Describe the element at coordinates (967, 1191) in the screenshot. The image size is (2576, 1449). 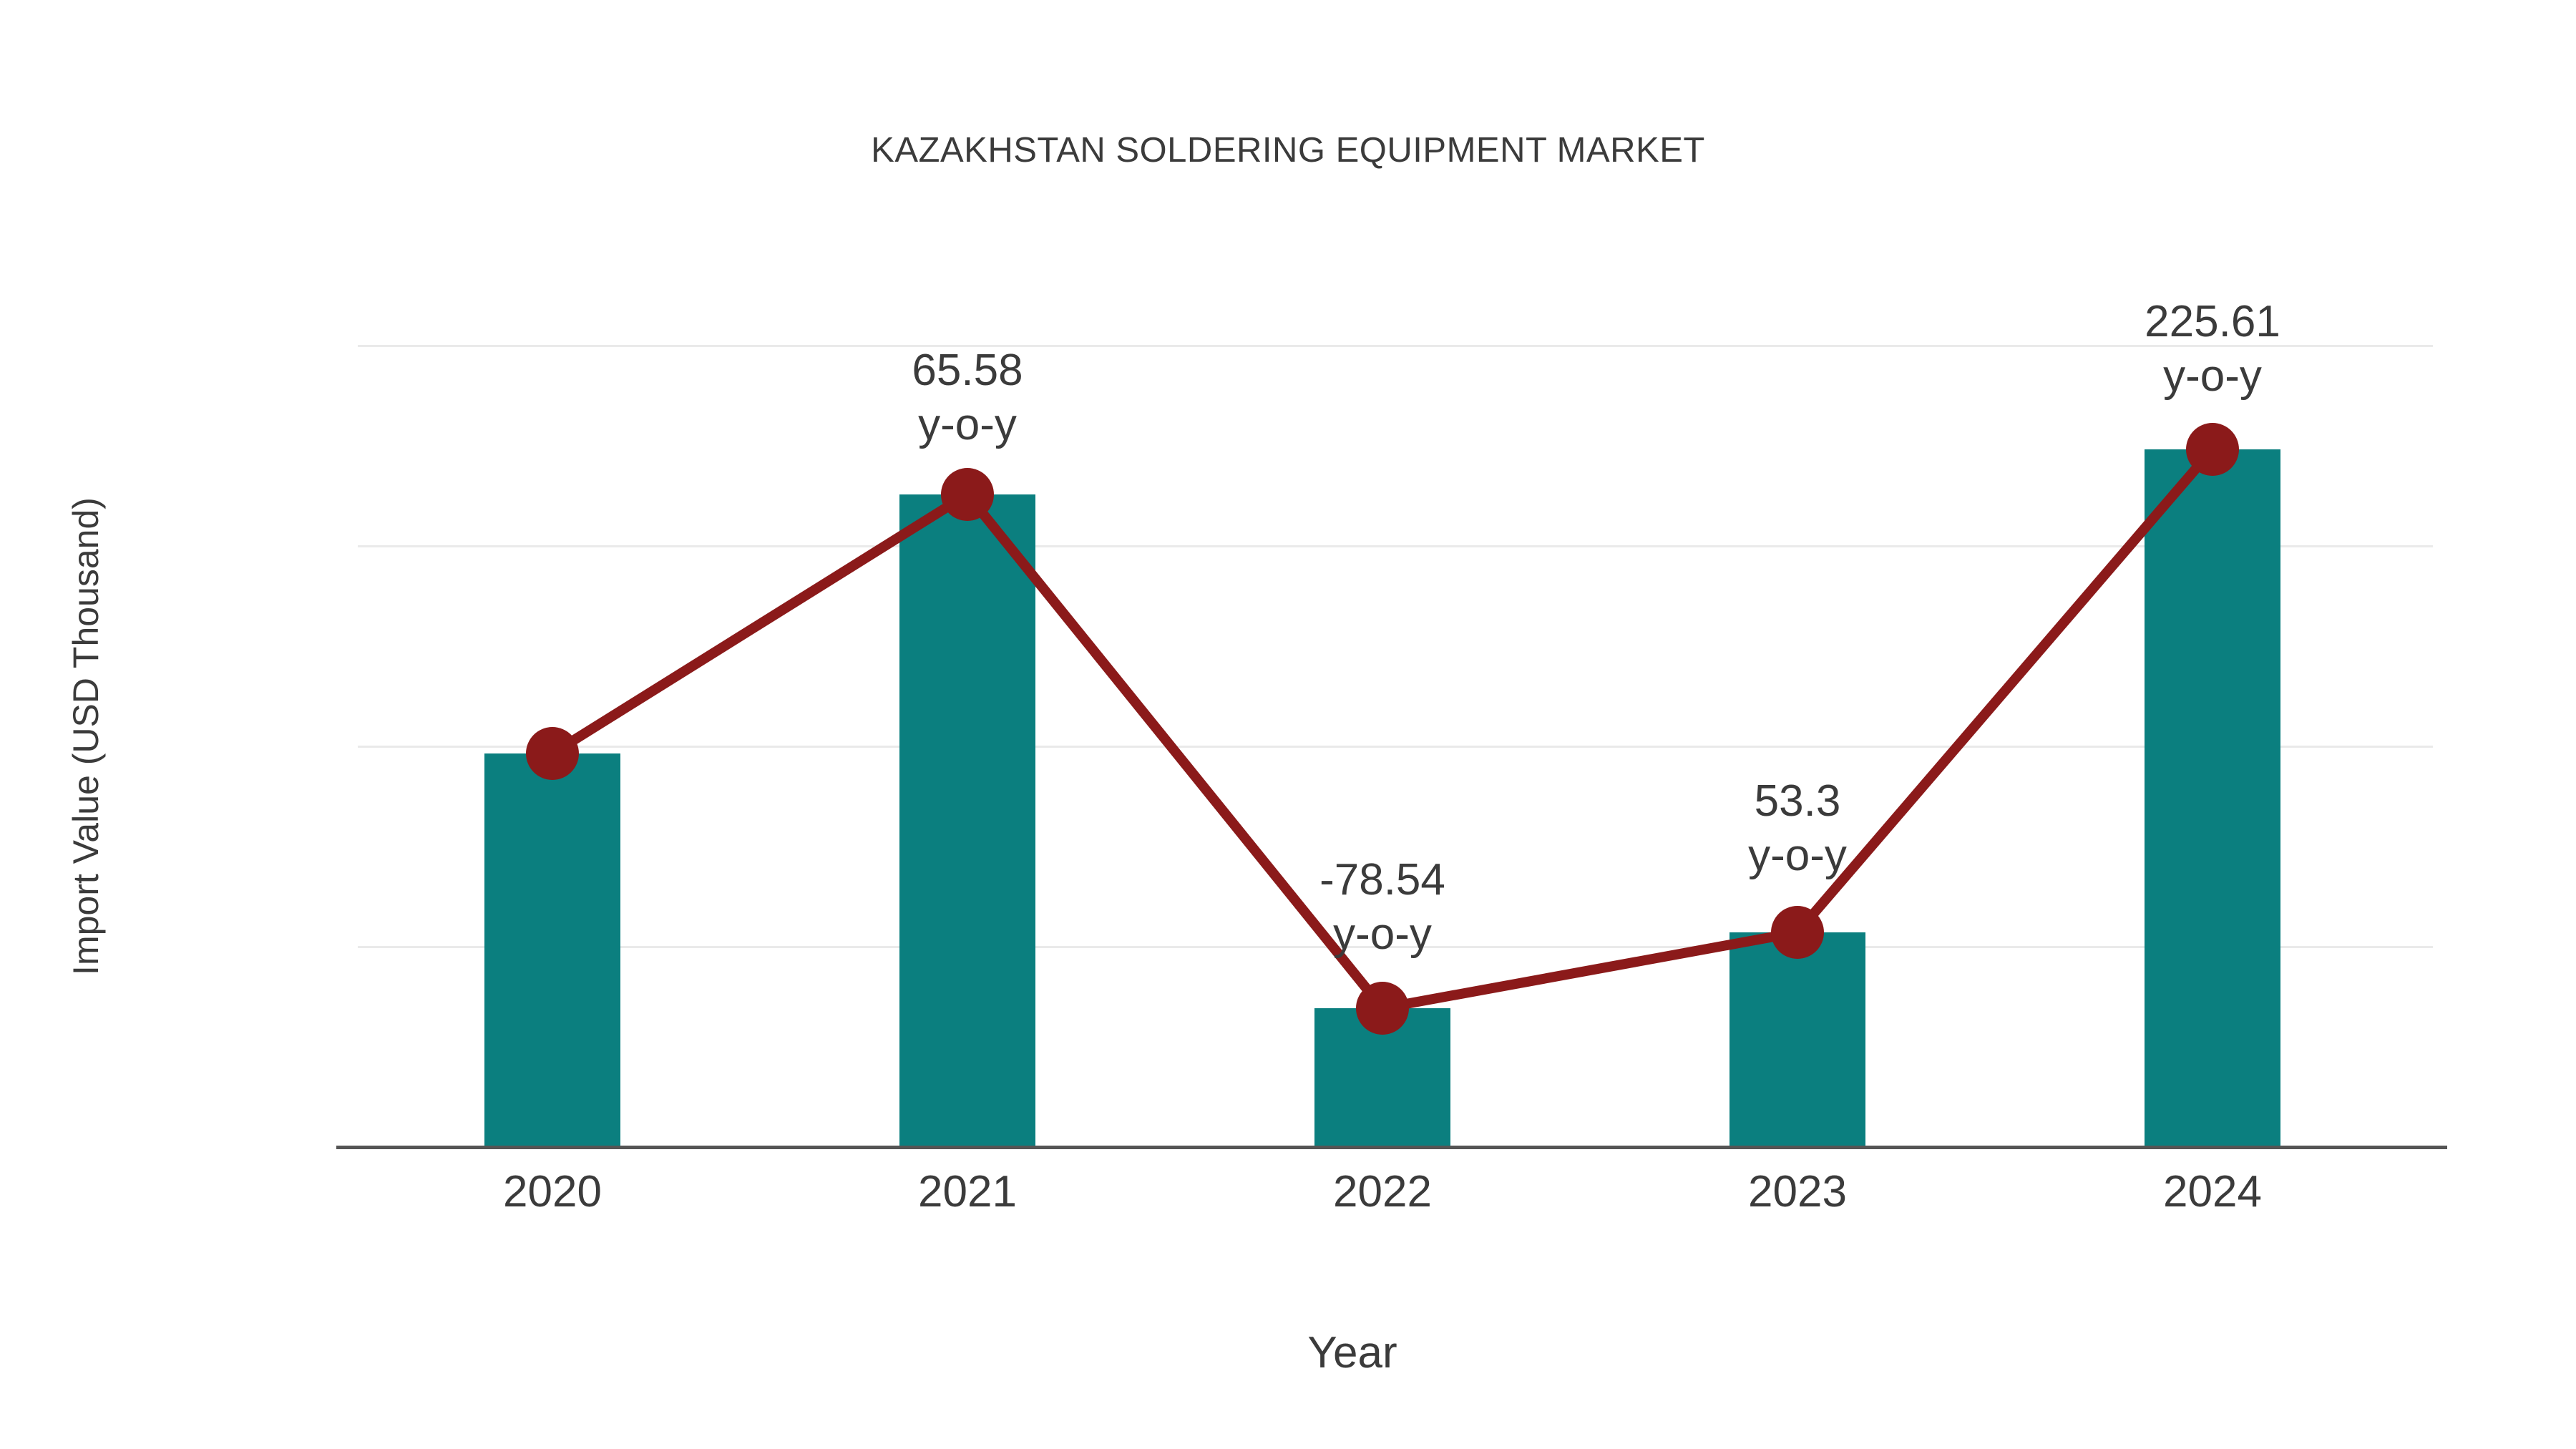
I see `x-tick-label-2021: 2021` at that location.